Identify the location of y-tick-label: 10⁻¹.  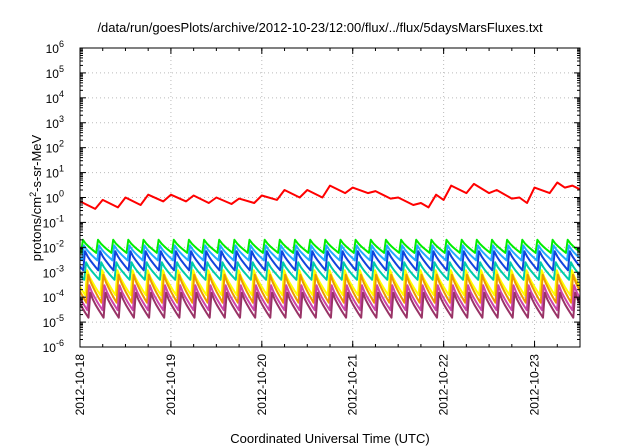
(53, 221).